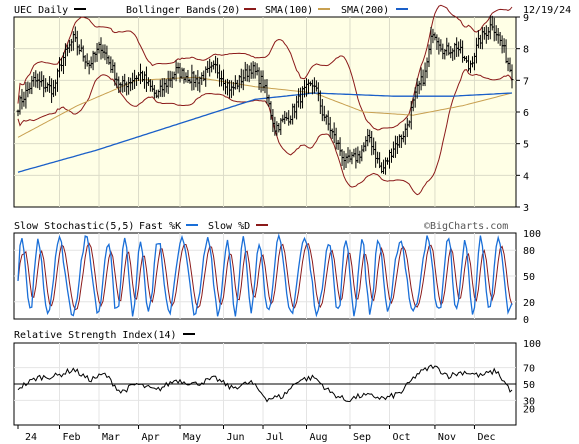 The image size is (579, 444). Describe the element at coordinates (365, 10) in the screenshot. I see `legend-sma200-label: SMA(200)` at that location.